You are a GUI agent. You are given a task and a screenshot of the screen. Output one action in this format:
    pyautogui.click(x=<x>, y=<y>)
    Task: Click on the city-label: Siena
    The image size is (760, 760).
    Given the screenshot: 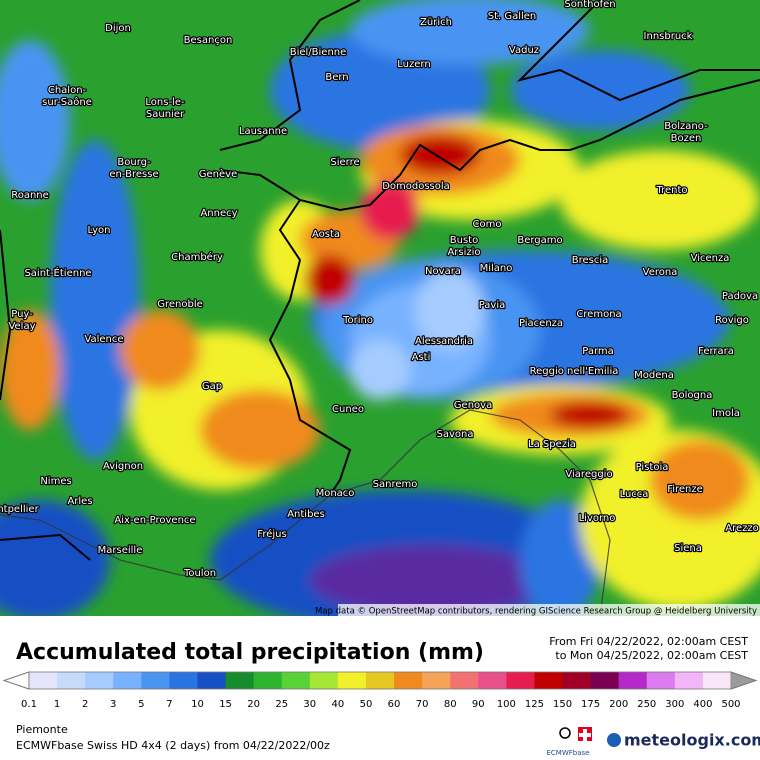 What is the action you would take?
    pyautogui.click(x=688, y=548)
    